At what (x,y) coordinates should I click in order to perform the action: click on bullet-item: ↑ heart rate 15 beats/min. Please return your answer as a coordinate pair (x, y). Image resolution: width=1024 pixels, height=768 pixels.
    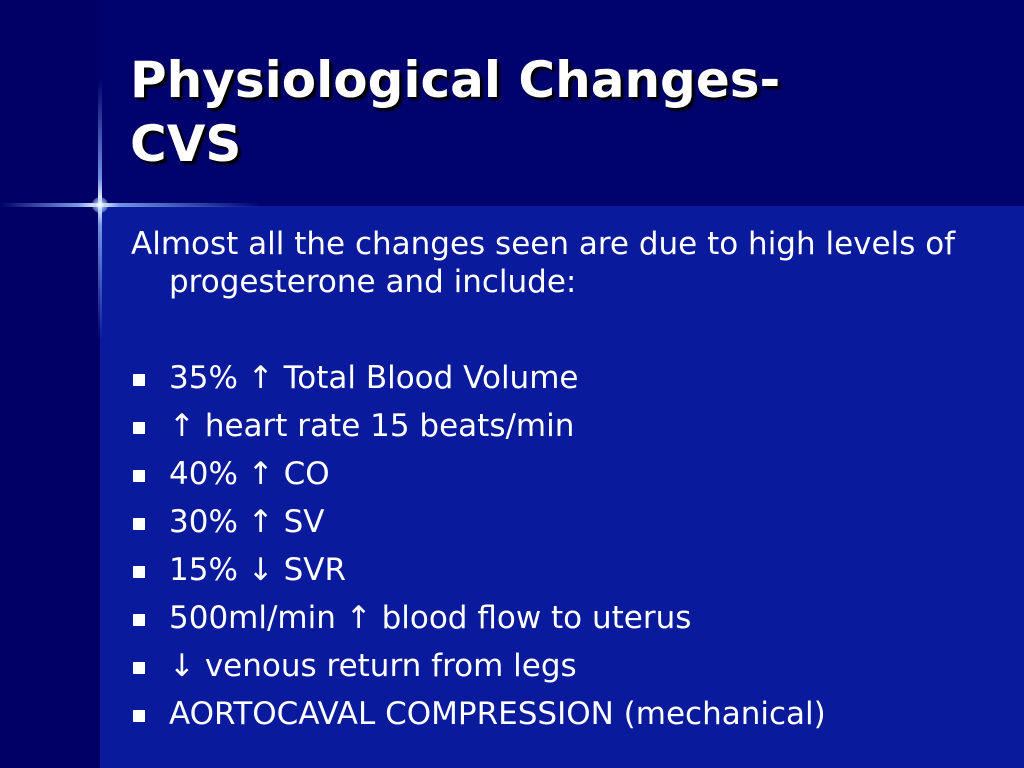
    Looking at the image, I should click on (561, 428).